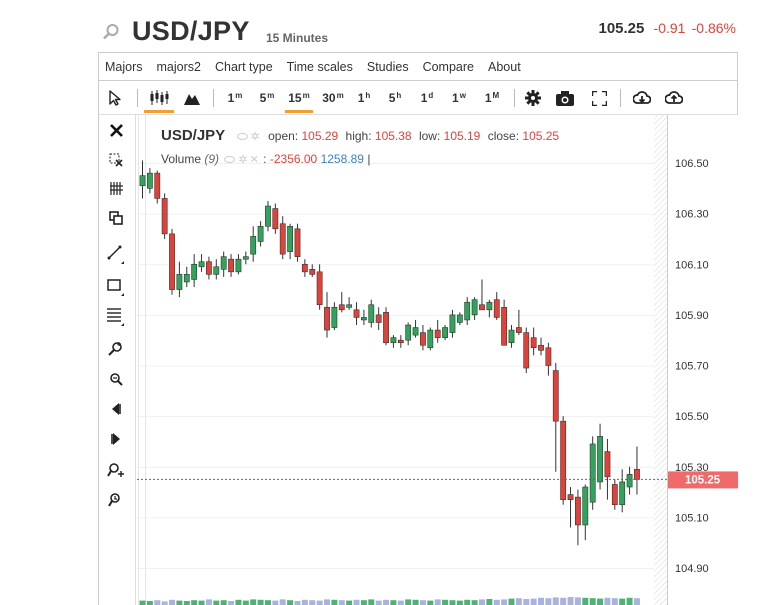  I want to click on copy-button, so click(116, 218).